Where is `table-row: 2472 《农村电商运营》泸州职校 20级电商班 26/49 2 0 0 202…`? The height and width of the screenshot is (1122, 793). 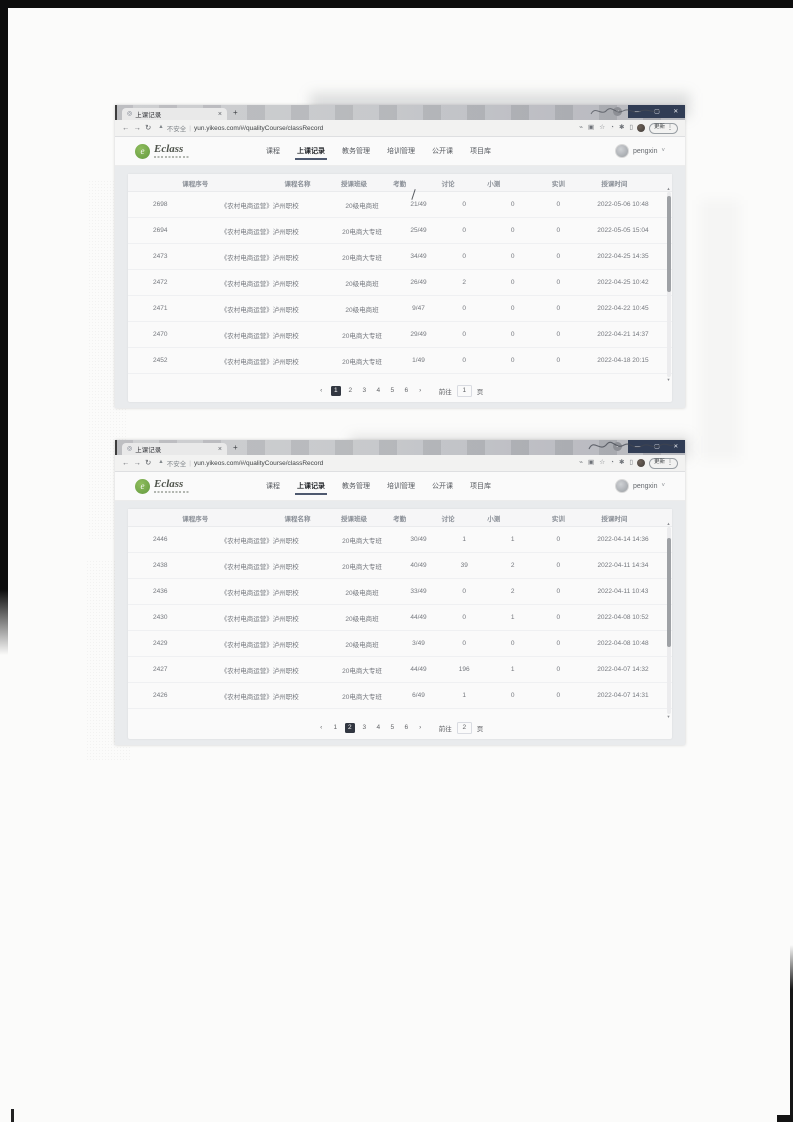 table-row: 2472 《农村电商运营》泸州职校 20级电商班 26/49 2 0 0 202… is located at coordinates (400, 283).